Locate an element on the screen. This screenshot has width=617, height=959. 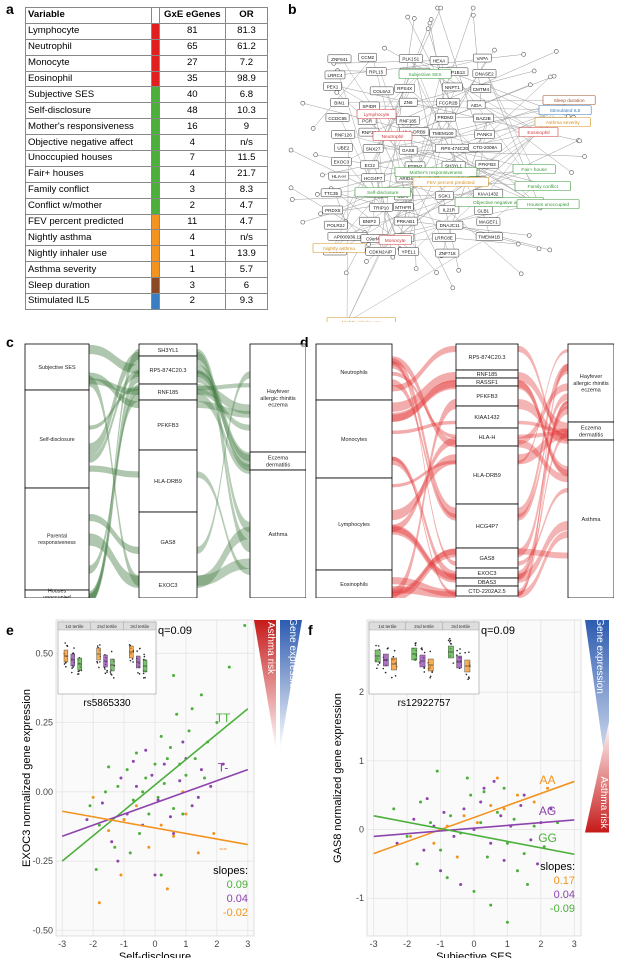
hub-node-label: Houses unoccupied is located at coordinates (548, 205).